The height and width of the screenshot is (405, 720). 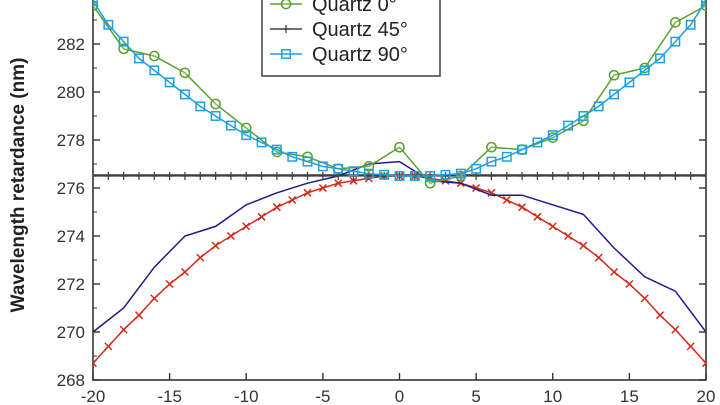 What do you see at coordinates (71, 380) in the screenshot?
I see `y-tick-label: 268` at bounding box center [71, 380].